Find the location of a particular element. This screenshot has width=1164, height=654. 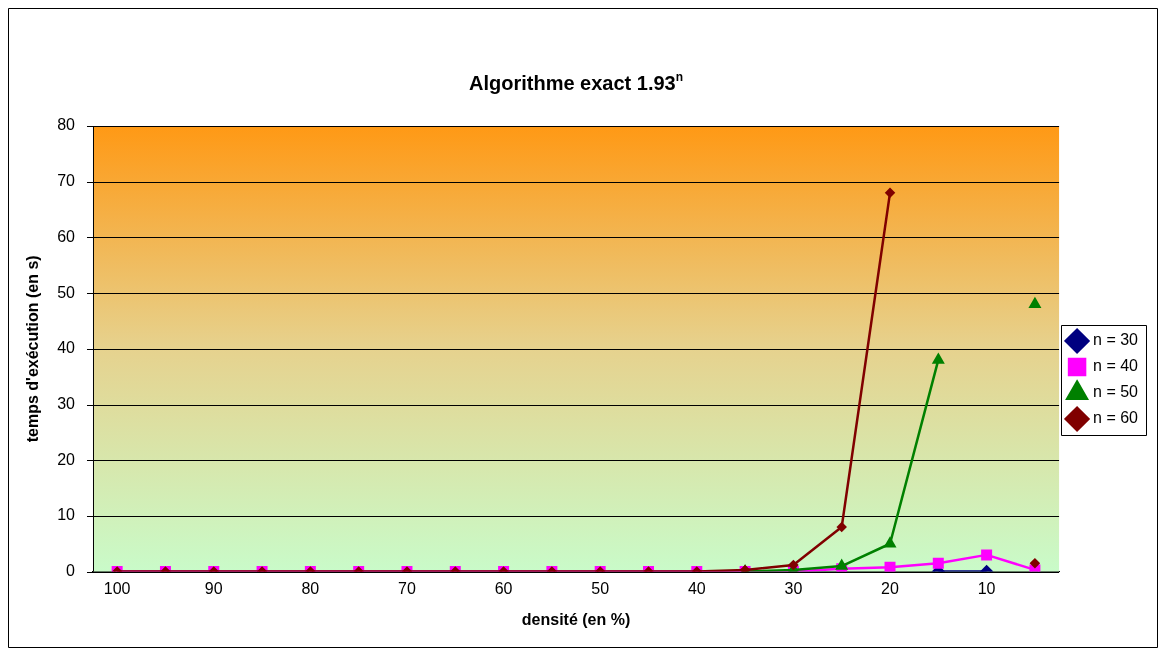

legend-label: n = 60 is located at coordinates (1116, 418).